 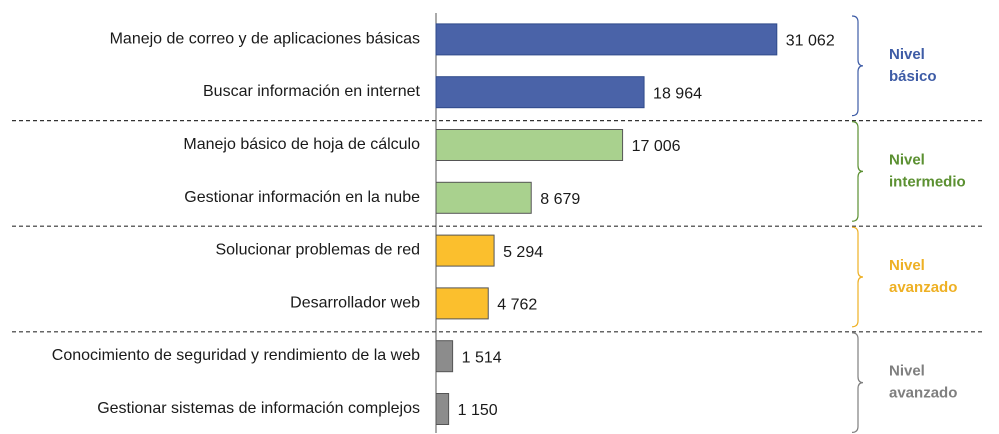 What do you see at coordinates (302, 197) in the screenshot?
I see `y-tick-label: Gestionar información en la nube` at bounding box center [302, 197].